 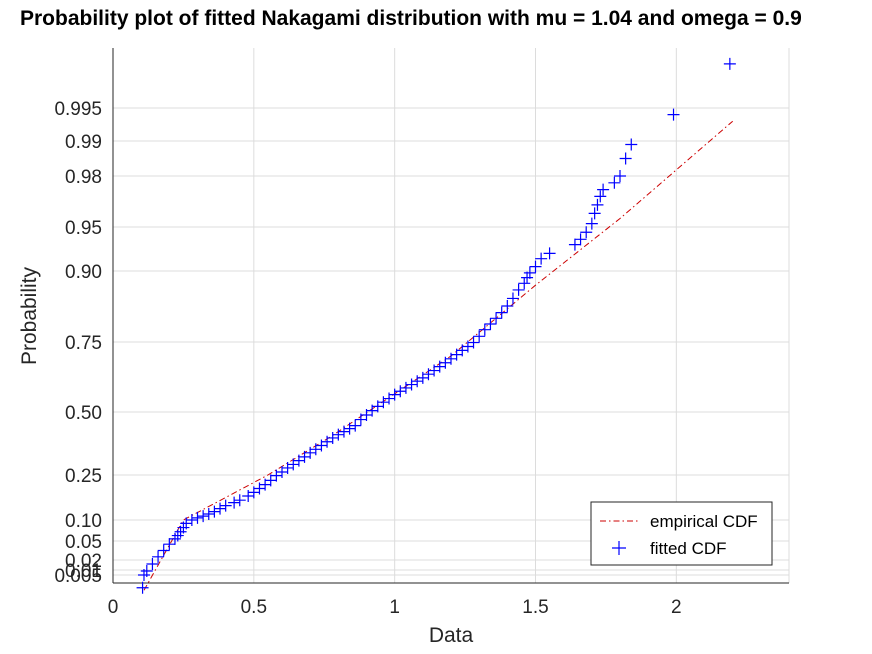 What do you see at coordinates (83, 476) in the screenshot?
I see `y-tick-label: 0.25` at bounding box center [83, 476].